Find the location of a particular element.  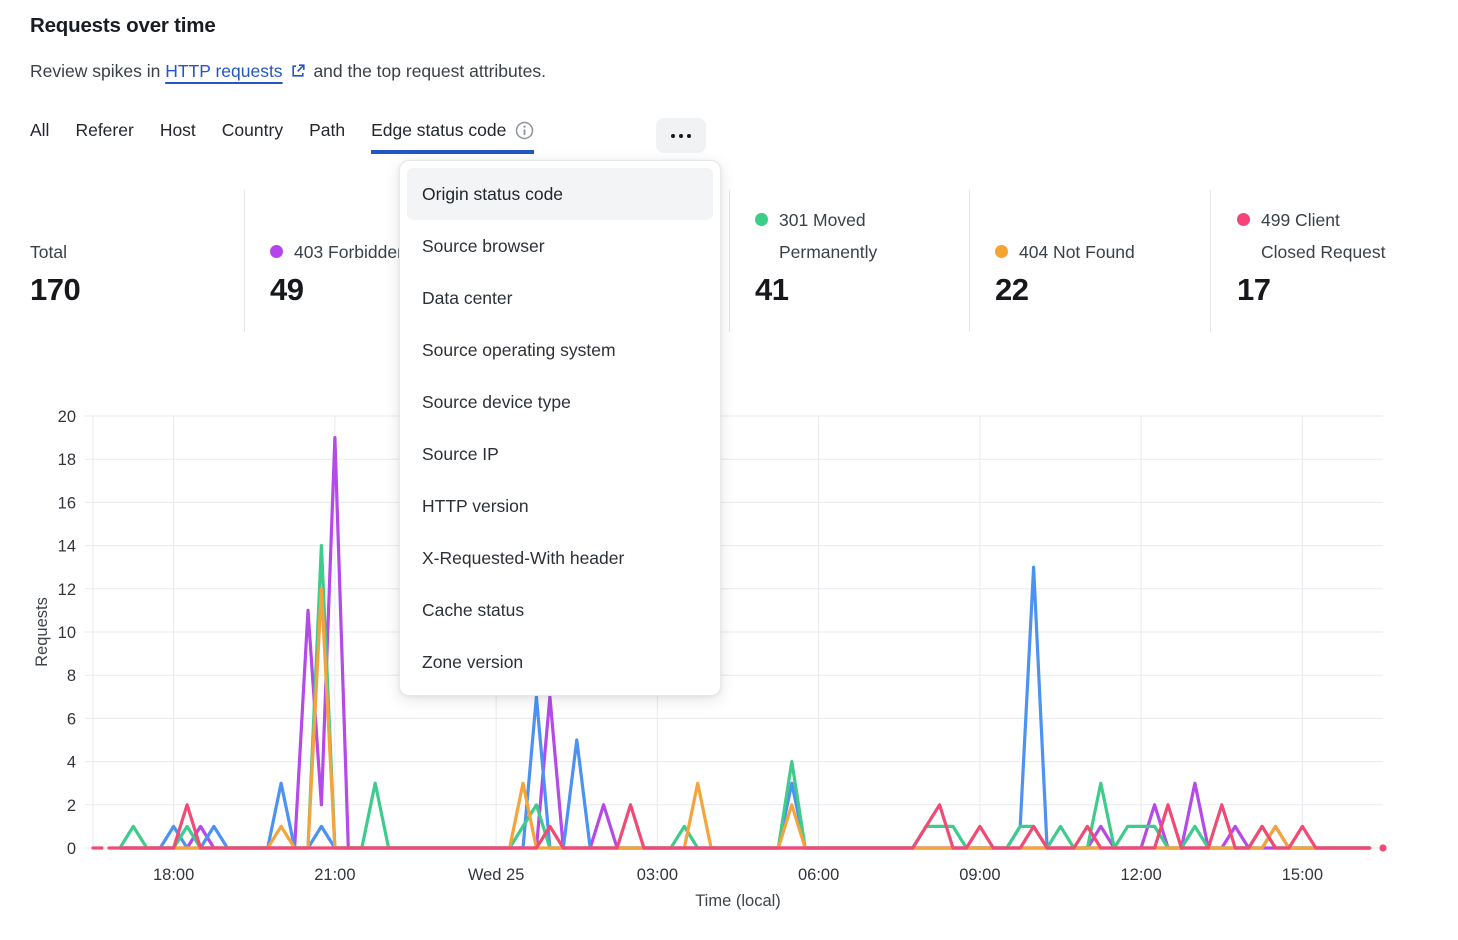

tab-referer: Referer is located at coordinates (104, 130).